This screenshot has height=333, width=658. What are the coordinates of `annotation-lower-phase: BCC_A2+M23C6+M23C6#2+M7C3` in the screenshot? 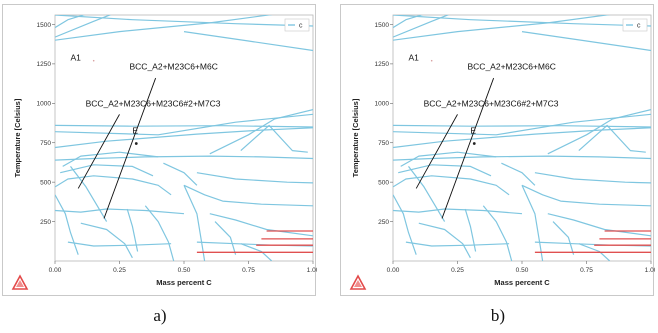 It's located at (491, 103).